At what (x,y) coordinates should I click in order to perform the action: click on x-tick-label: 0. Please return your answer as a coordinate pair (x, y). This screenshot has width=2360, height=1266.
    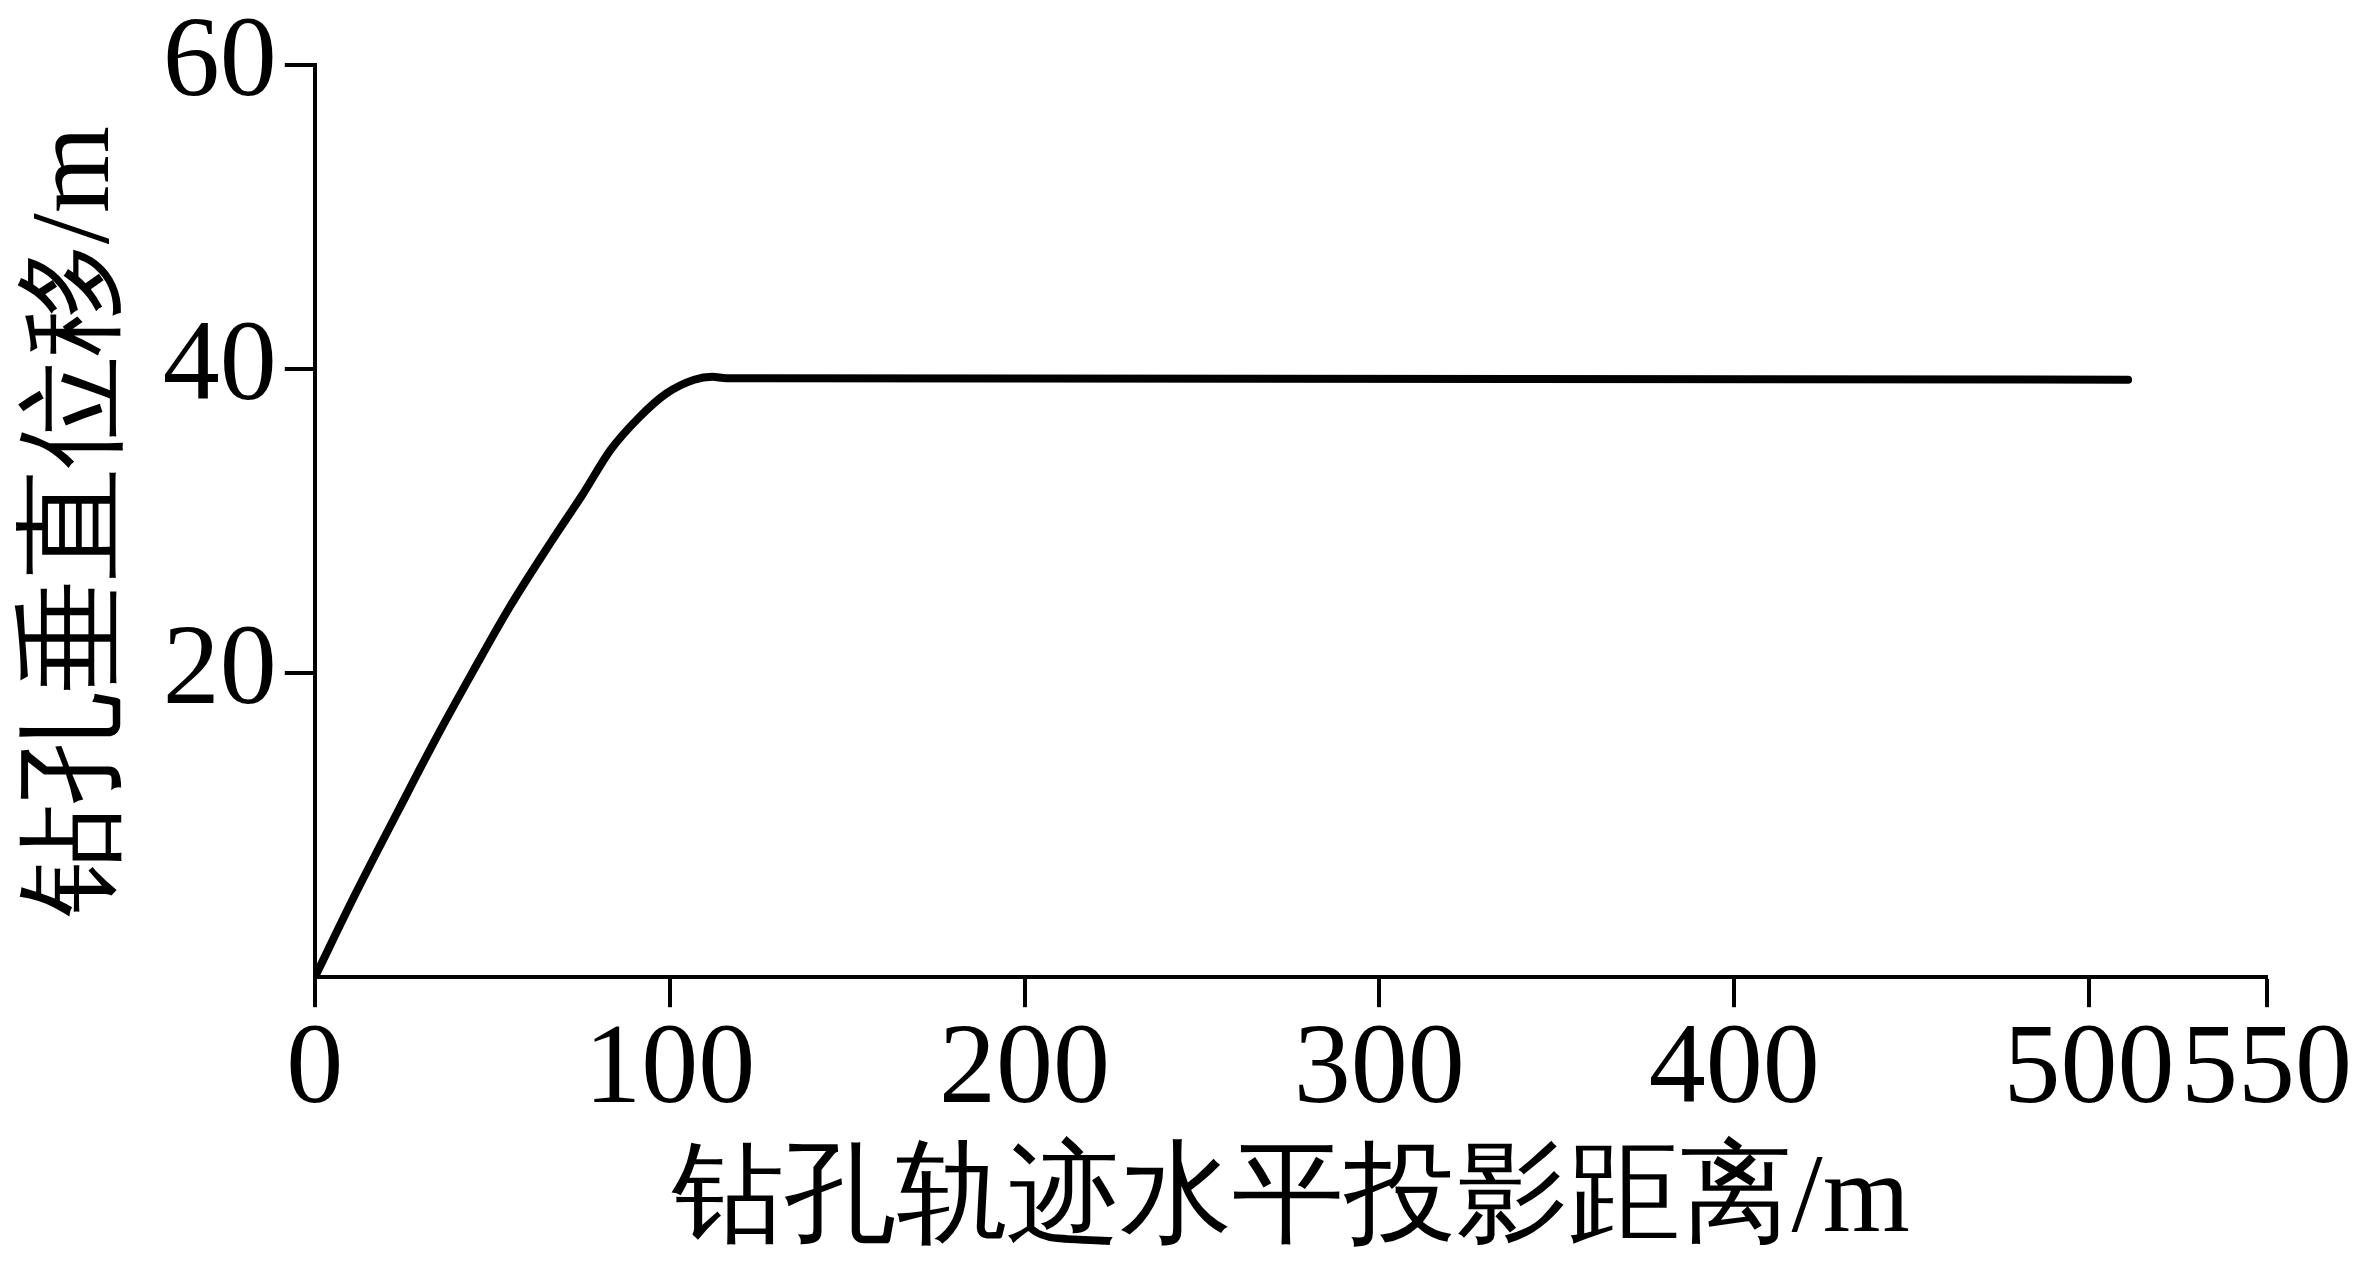
    Looking at the image, I should click on (315, 1064).